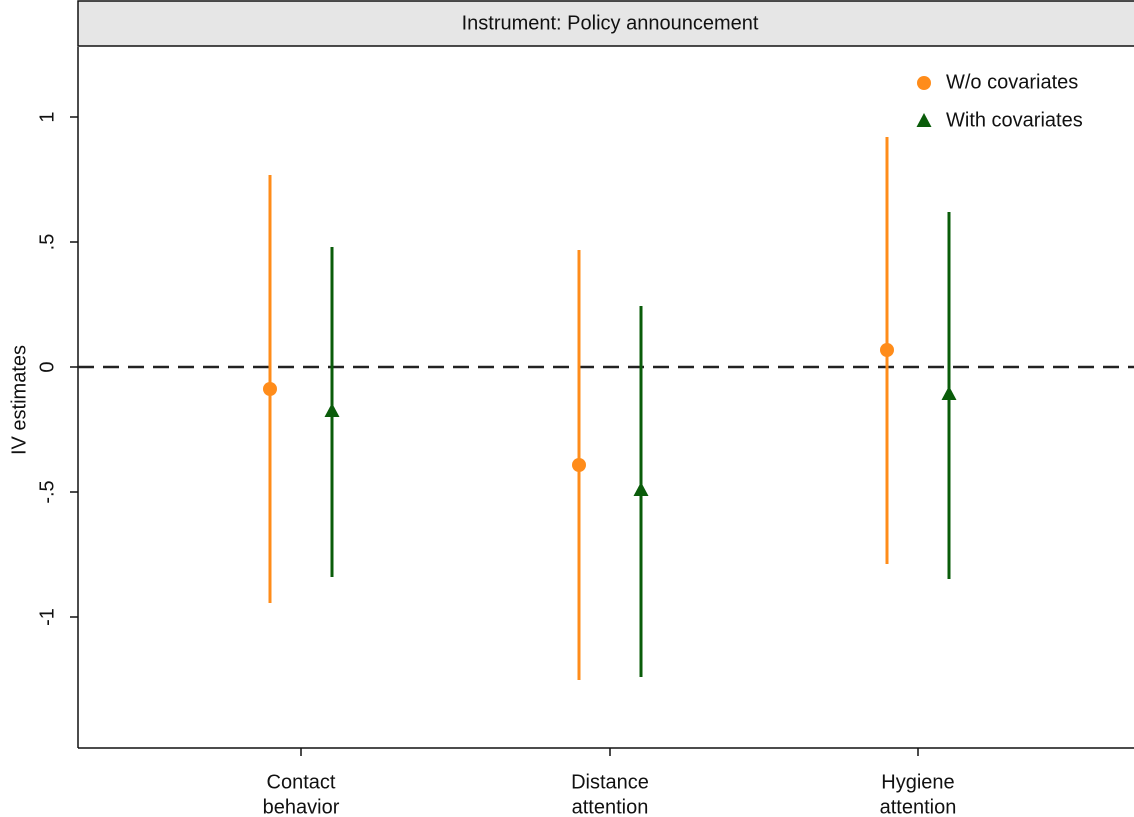  What do you see at coordinates (301, 806) in the screenshot?
I see `x-tick-label: behavior` at bounding box center [301, 806].